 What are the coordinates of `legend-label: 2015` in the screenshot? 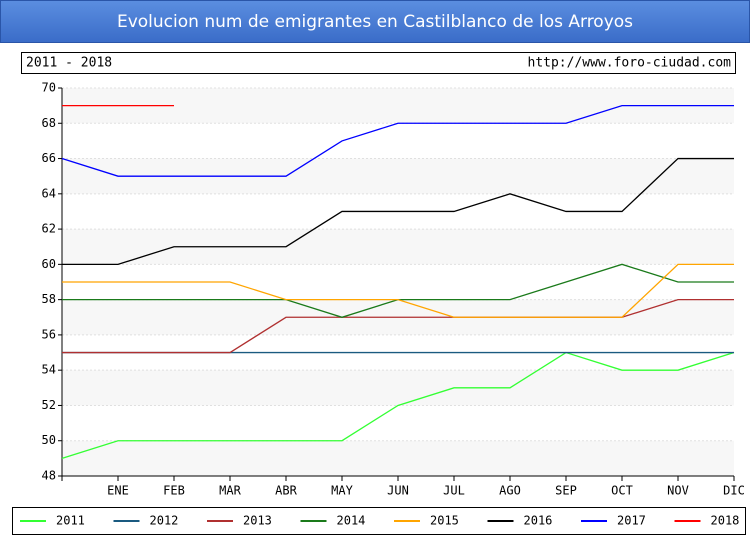 It's located at (444, 521).